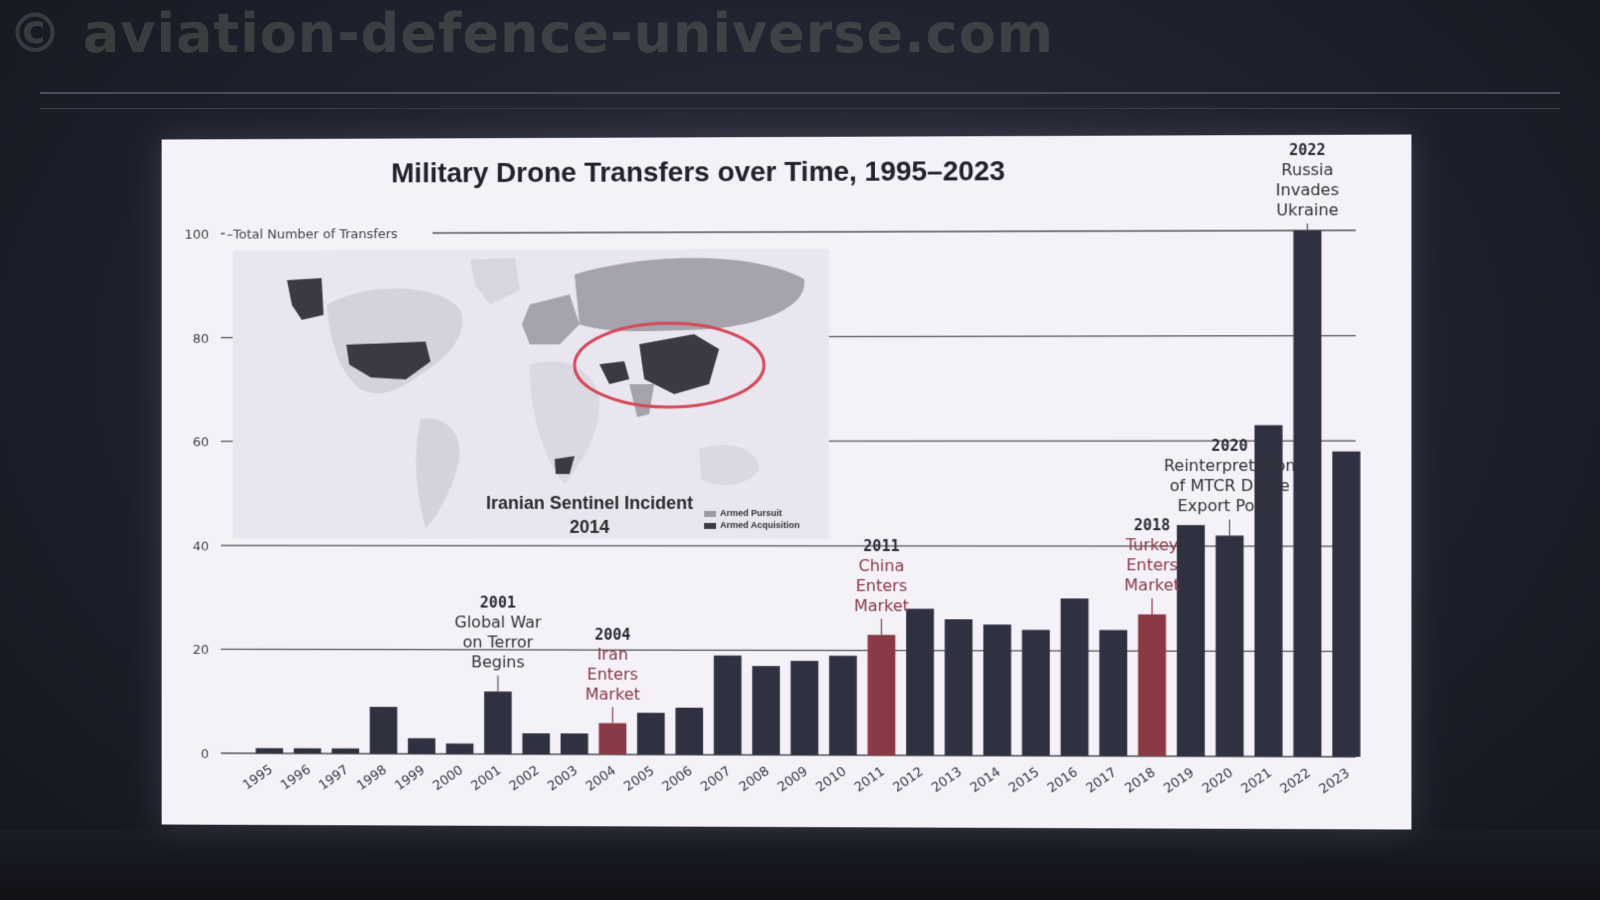 The image size is (1600, 900). Describe the element at coordinates (524, 778) in the screenshot. I see `x-tick-label: 2002` at that location.